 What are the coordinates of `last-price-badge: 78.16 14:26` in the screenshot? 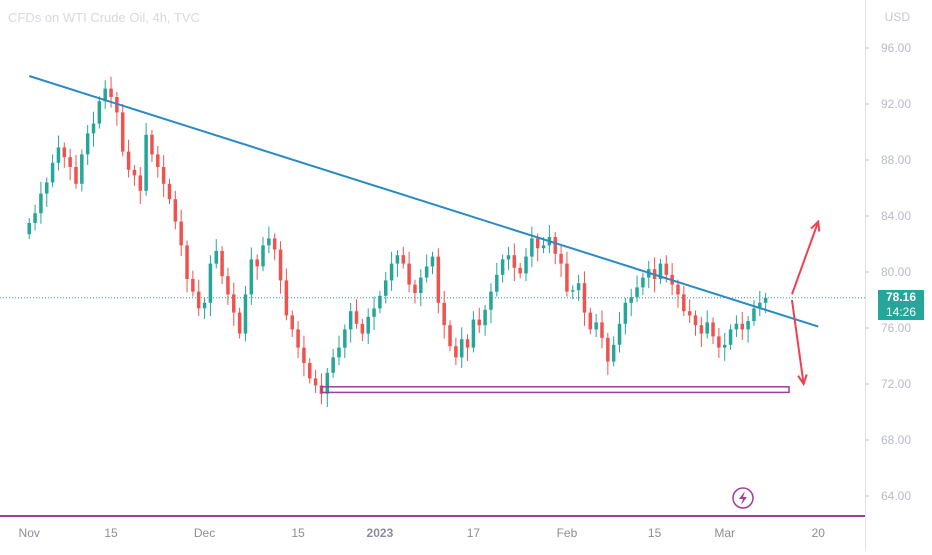 It's located at (901, 304).